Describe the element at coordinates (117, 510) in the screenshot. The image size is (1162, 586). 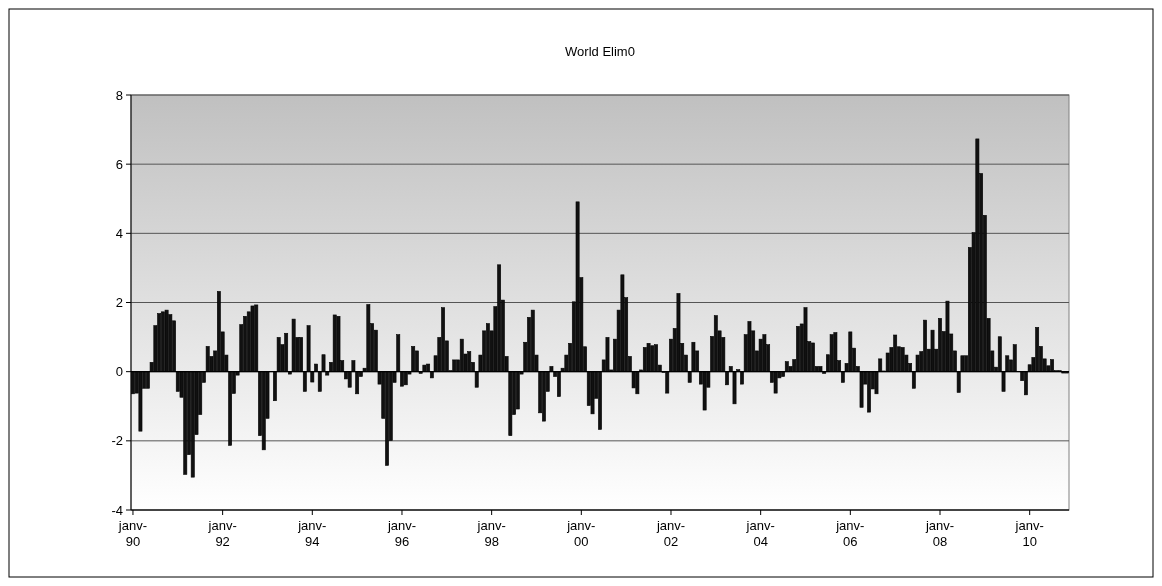
I see `y-tick-label: -4` at that location.